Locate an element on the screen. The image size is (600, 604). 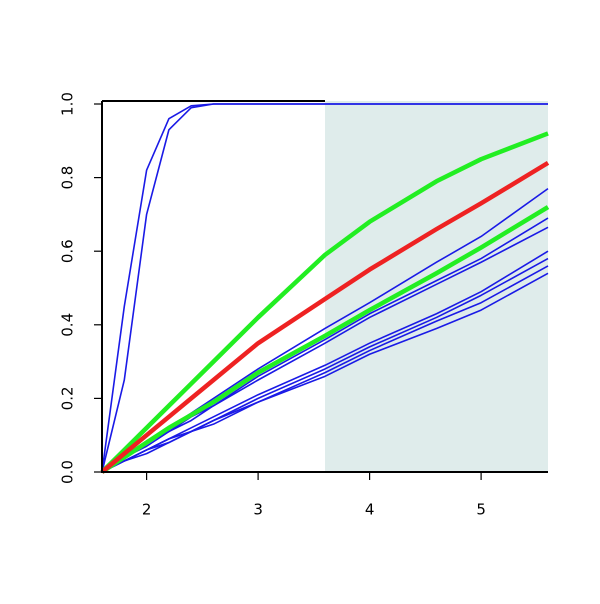
y-tick-label: 0.2 is located at coordinates (68, 398).